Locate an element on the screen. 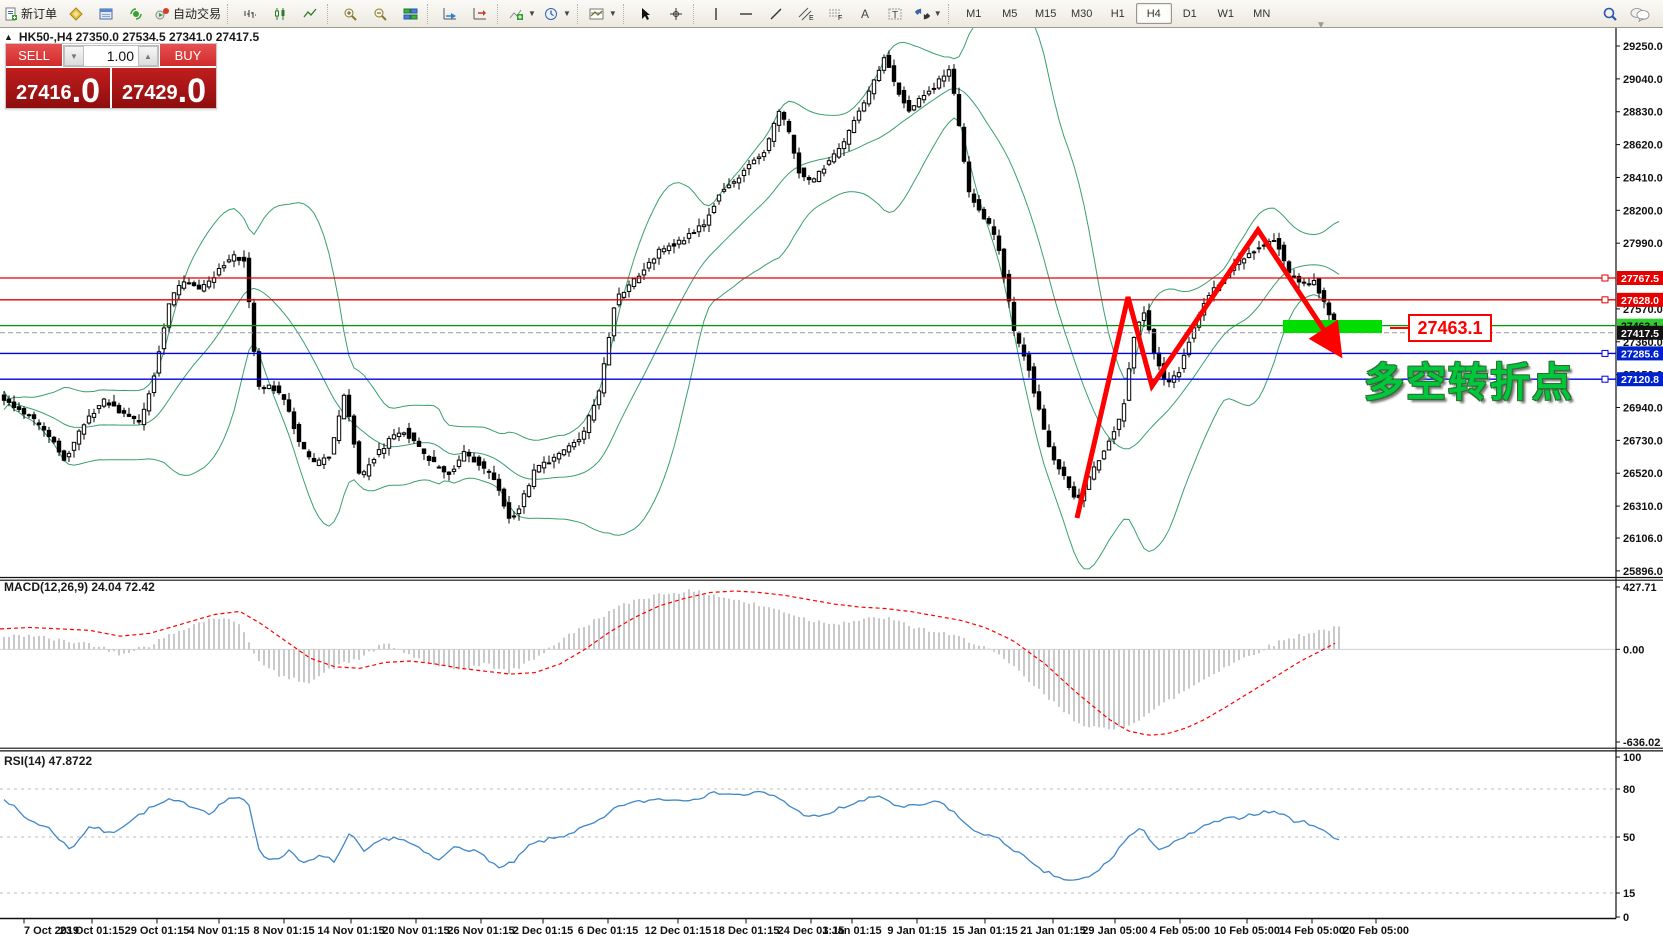 The width and height of the screenshot is (1663, 945). volume-value: 1.00 is located at coordinates (120, 56).